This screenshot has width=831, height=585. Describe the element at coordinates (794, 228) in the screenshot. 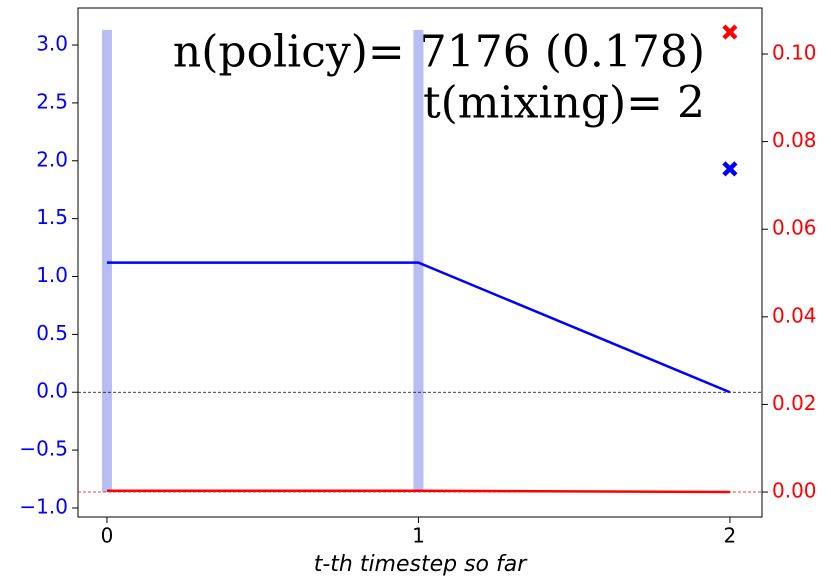

I see `y2-tick-label: 0.06` at that location.